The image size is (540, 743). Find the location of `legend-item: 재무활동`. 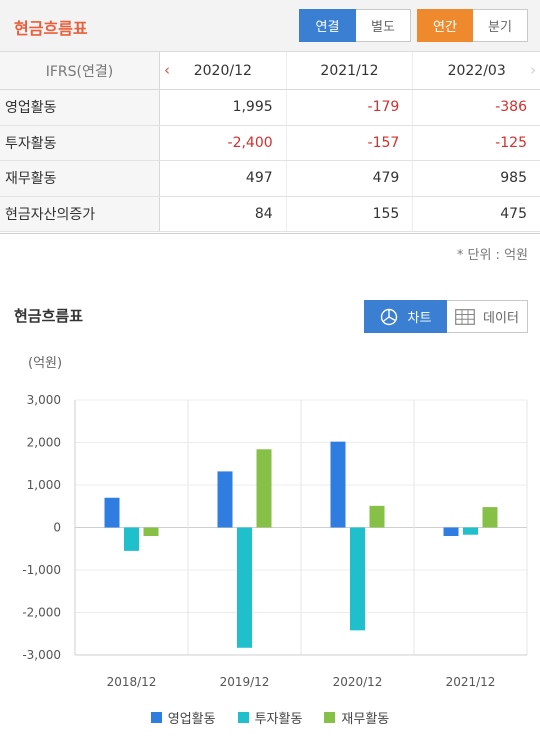

legend-item: 재무활동 is located at coordinates (356, 717).